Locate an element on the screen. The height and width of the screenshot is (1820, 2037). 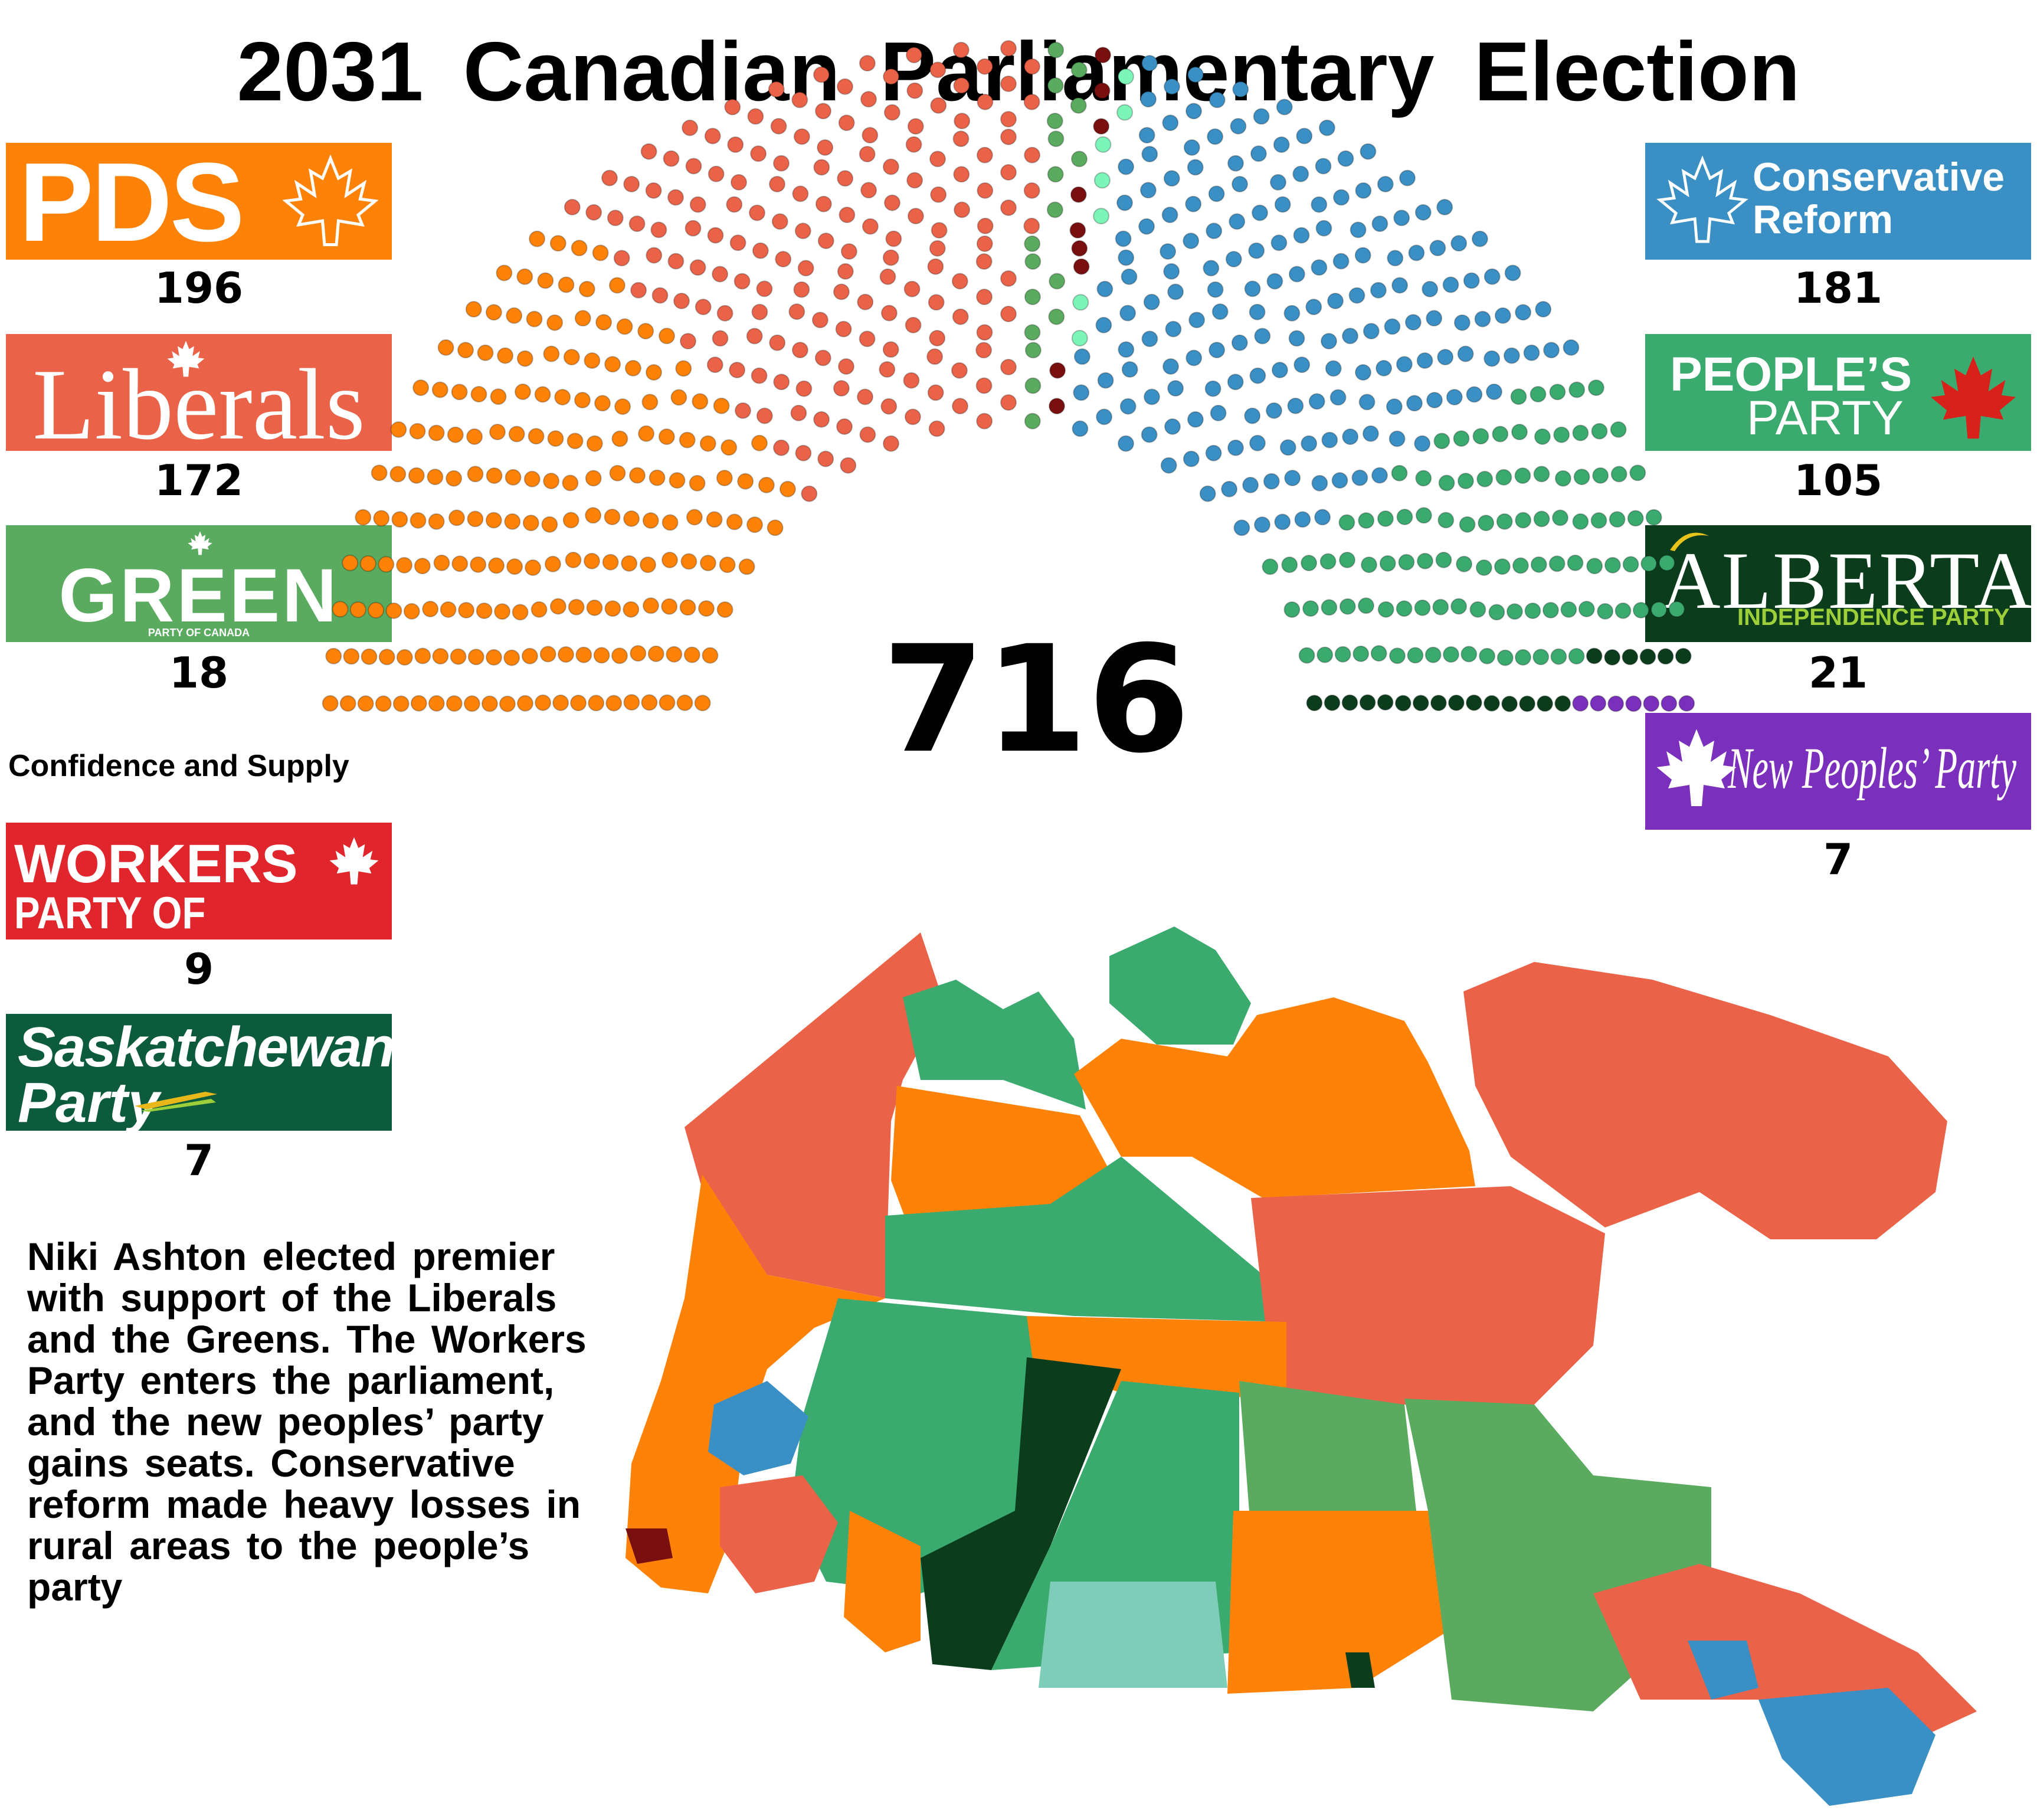
total-seats: 716 is located at coordinates (1036, 700).